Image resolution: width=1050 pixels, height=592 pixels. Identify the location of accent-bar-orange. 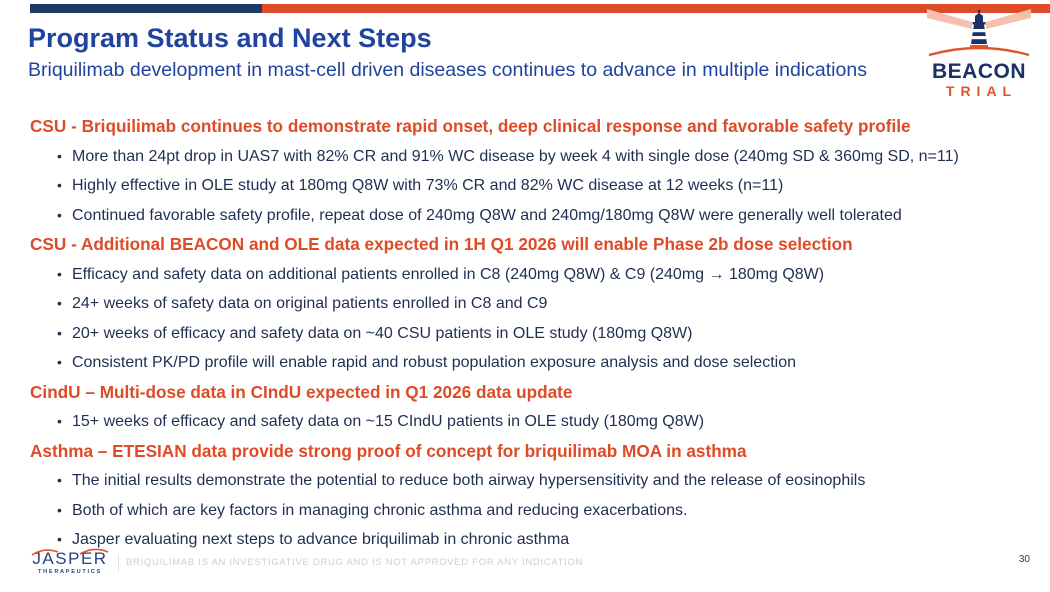
(656, 8).